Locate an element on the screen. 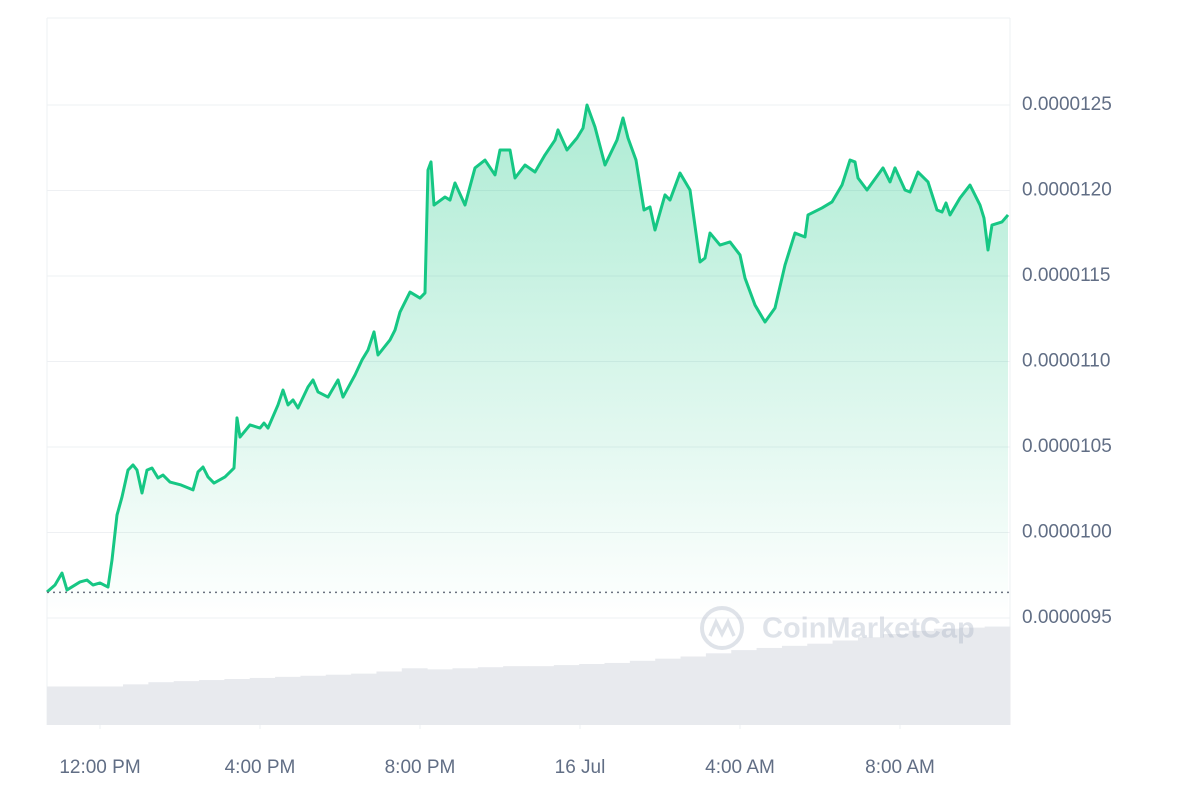 This screenshot has width=1200, height=800. watermark: CoinMarketCap is located at coordinates (868, 629).